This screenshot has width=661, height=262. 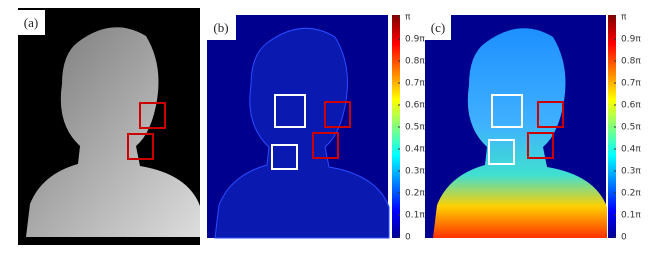 What do you see at coordinates (31, 22) in the screenshot?
I see `panel-label: (a)` at bounding box center [31, 22].